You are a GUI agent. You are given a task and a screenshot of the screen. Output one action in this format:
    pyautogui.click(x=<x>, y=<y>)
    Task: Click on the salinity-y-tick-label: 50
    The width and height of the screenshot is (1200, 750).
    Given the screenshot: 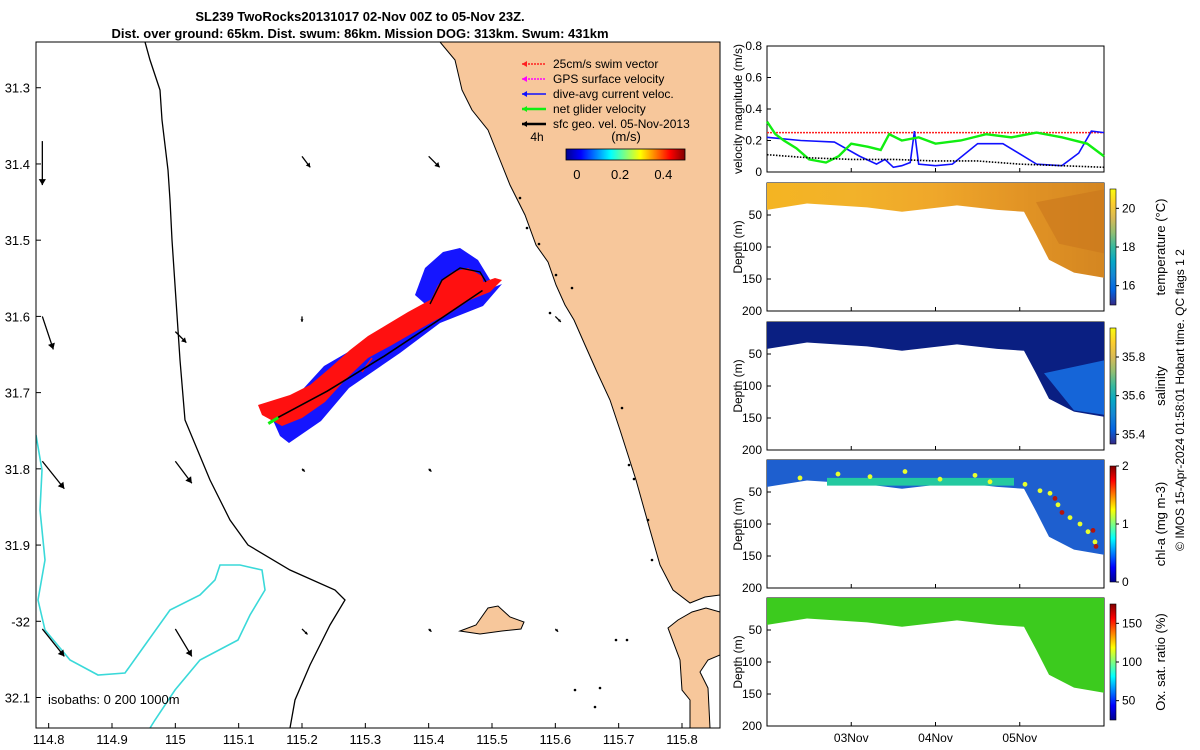 What is the action you would take?
    pyautogui.click(x=756, y=354)
    